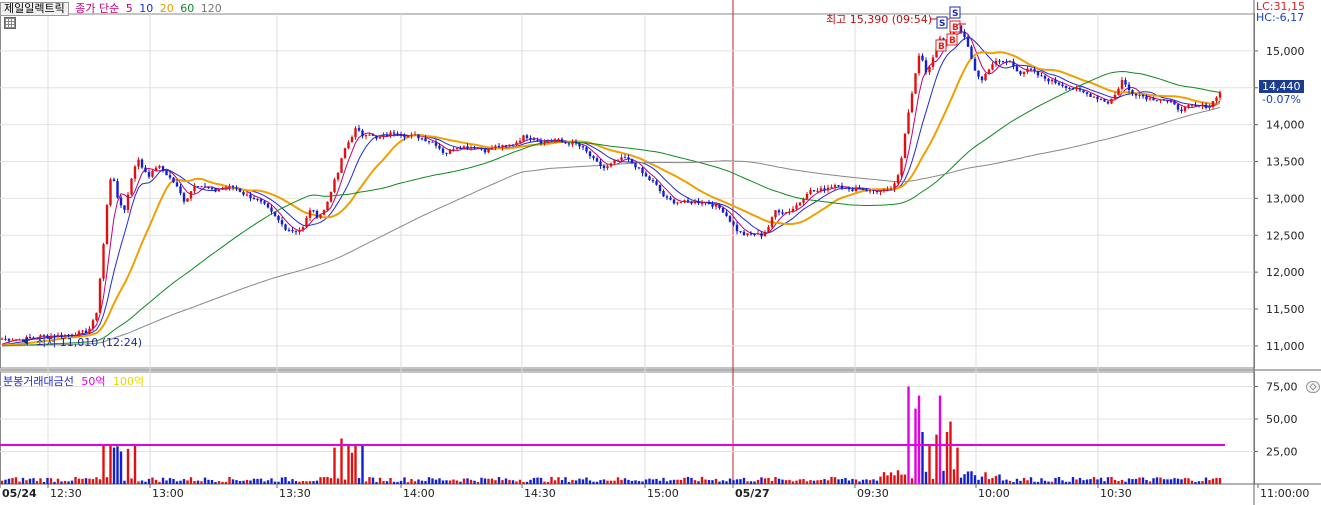 The image size is (1321, 505). What do you see at coordinates (1313, 387) in the screenshot?
I see `zoom-options-icon: ◇` at bounding box center [1313, 387].